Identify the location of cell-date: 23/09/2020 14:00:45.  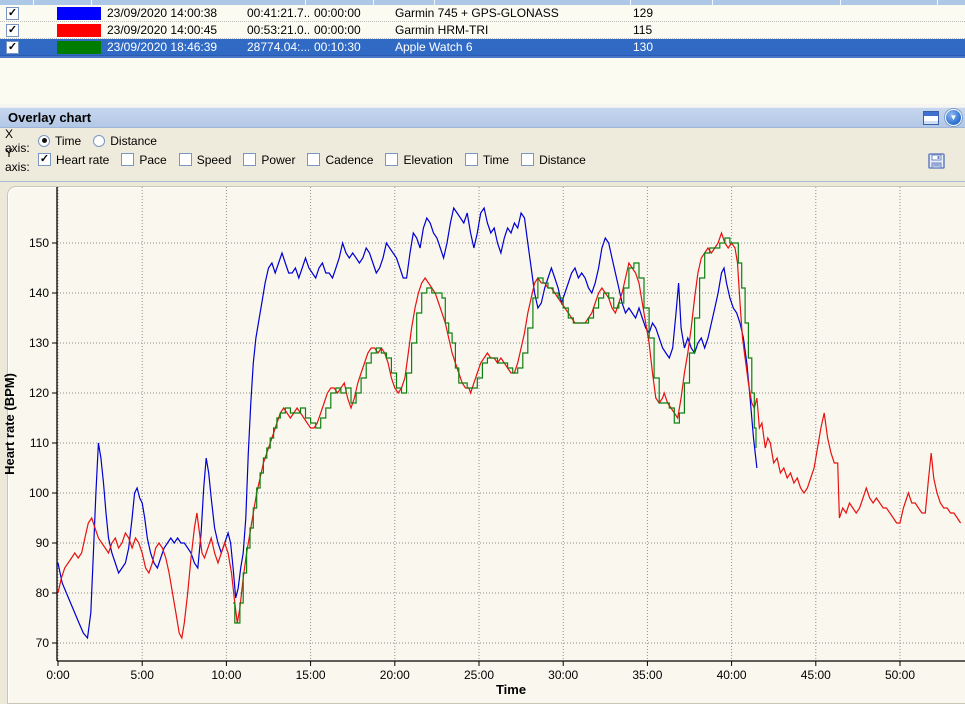
(162, 30).